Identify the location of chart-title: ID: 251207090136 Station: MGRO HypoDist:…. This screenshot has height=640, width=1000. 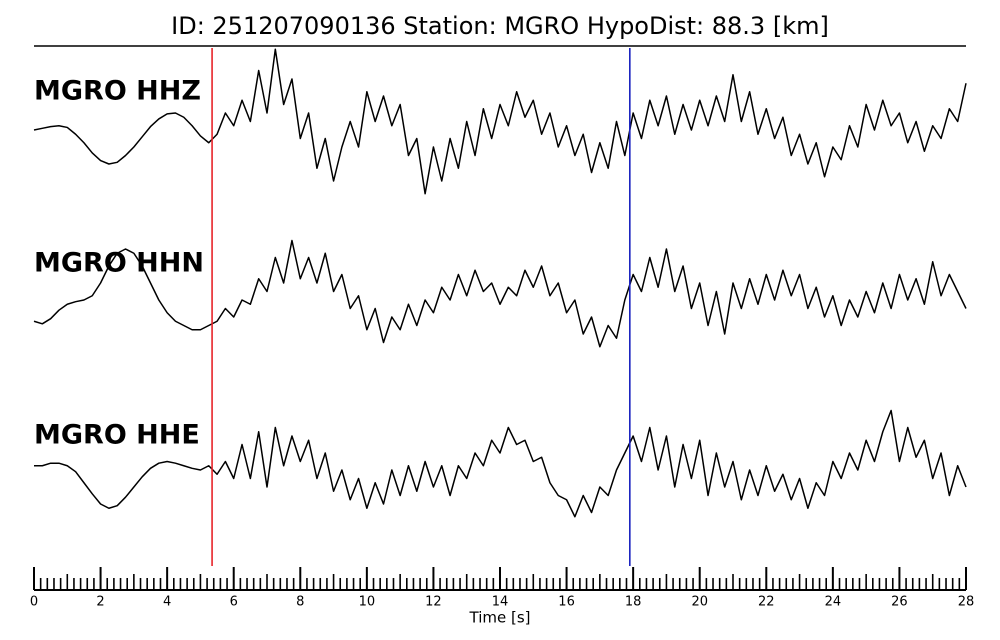
(500, 26).